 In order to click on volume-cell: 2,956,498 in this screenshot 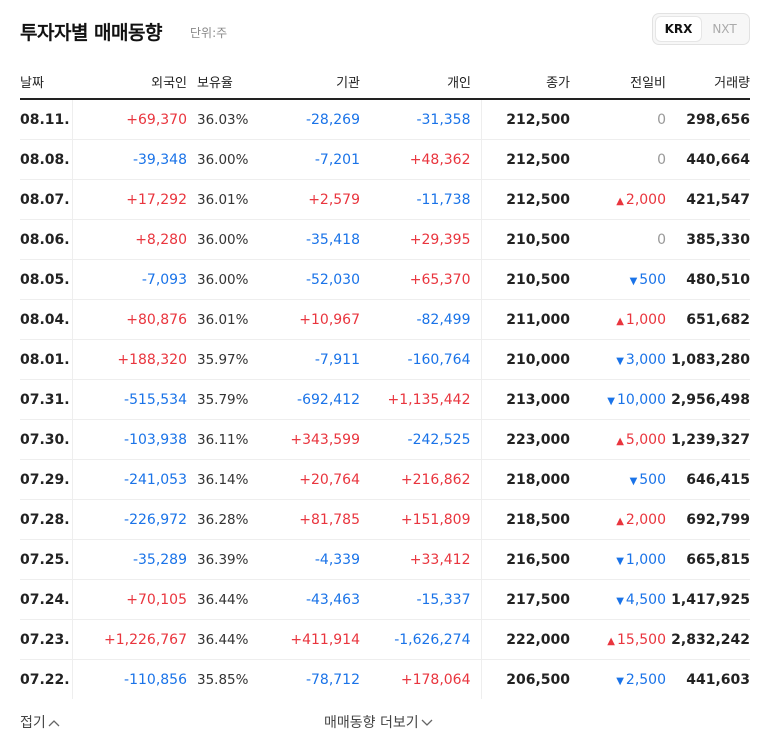, I will do `click(708, 399)`.